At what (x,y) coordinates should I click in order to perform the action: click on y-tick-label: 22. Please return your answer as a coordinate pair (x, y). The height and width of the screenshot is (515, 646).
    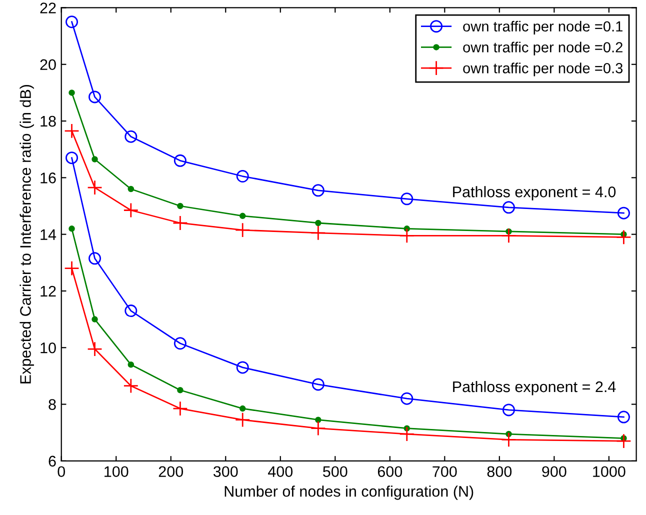
    Looking at the image, I should click on (48, 8).